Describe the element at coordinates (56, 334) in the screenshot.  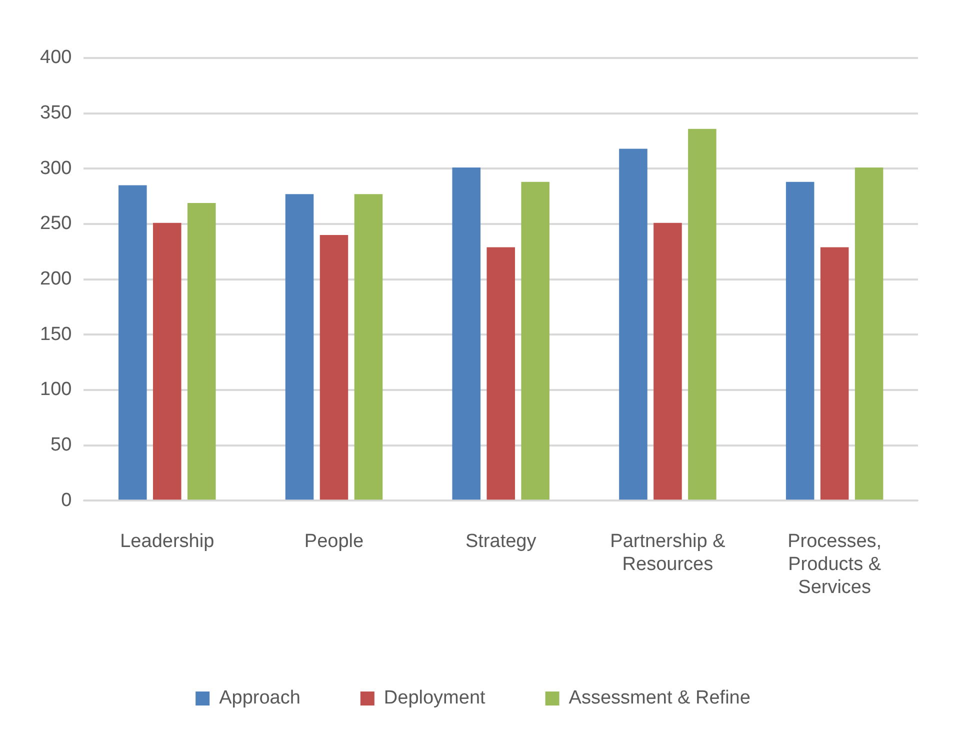
I see `y-tick-label: 150` at that location.